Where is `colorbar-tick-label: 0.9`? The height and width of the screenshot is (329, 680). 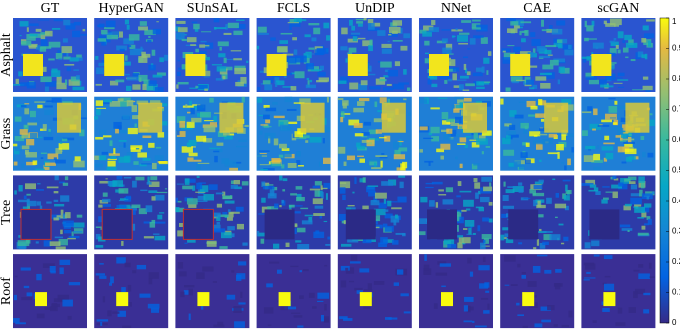 colorbar-tick-label: 0.9 is located at coordinates (676, 48).